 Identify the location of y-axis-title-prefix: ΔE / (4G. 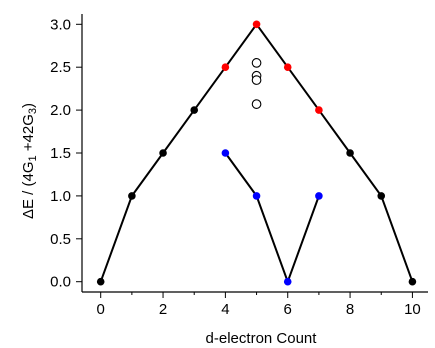
(28, 190).